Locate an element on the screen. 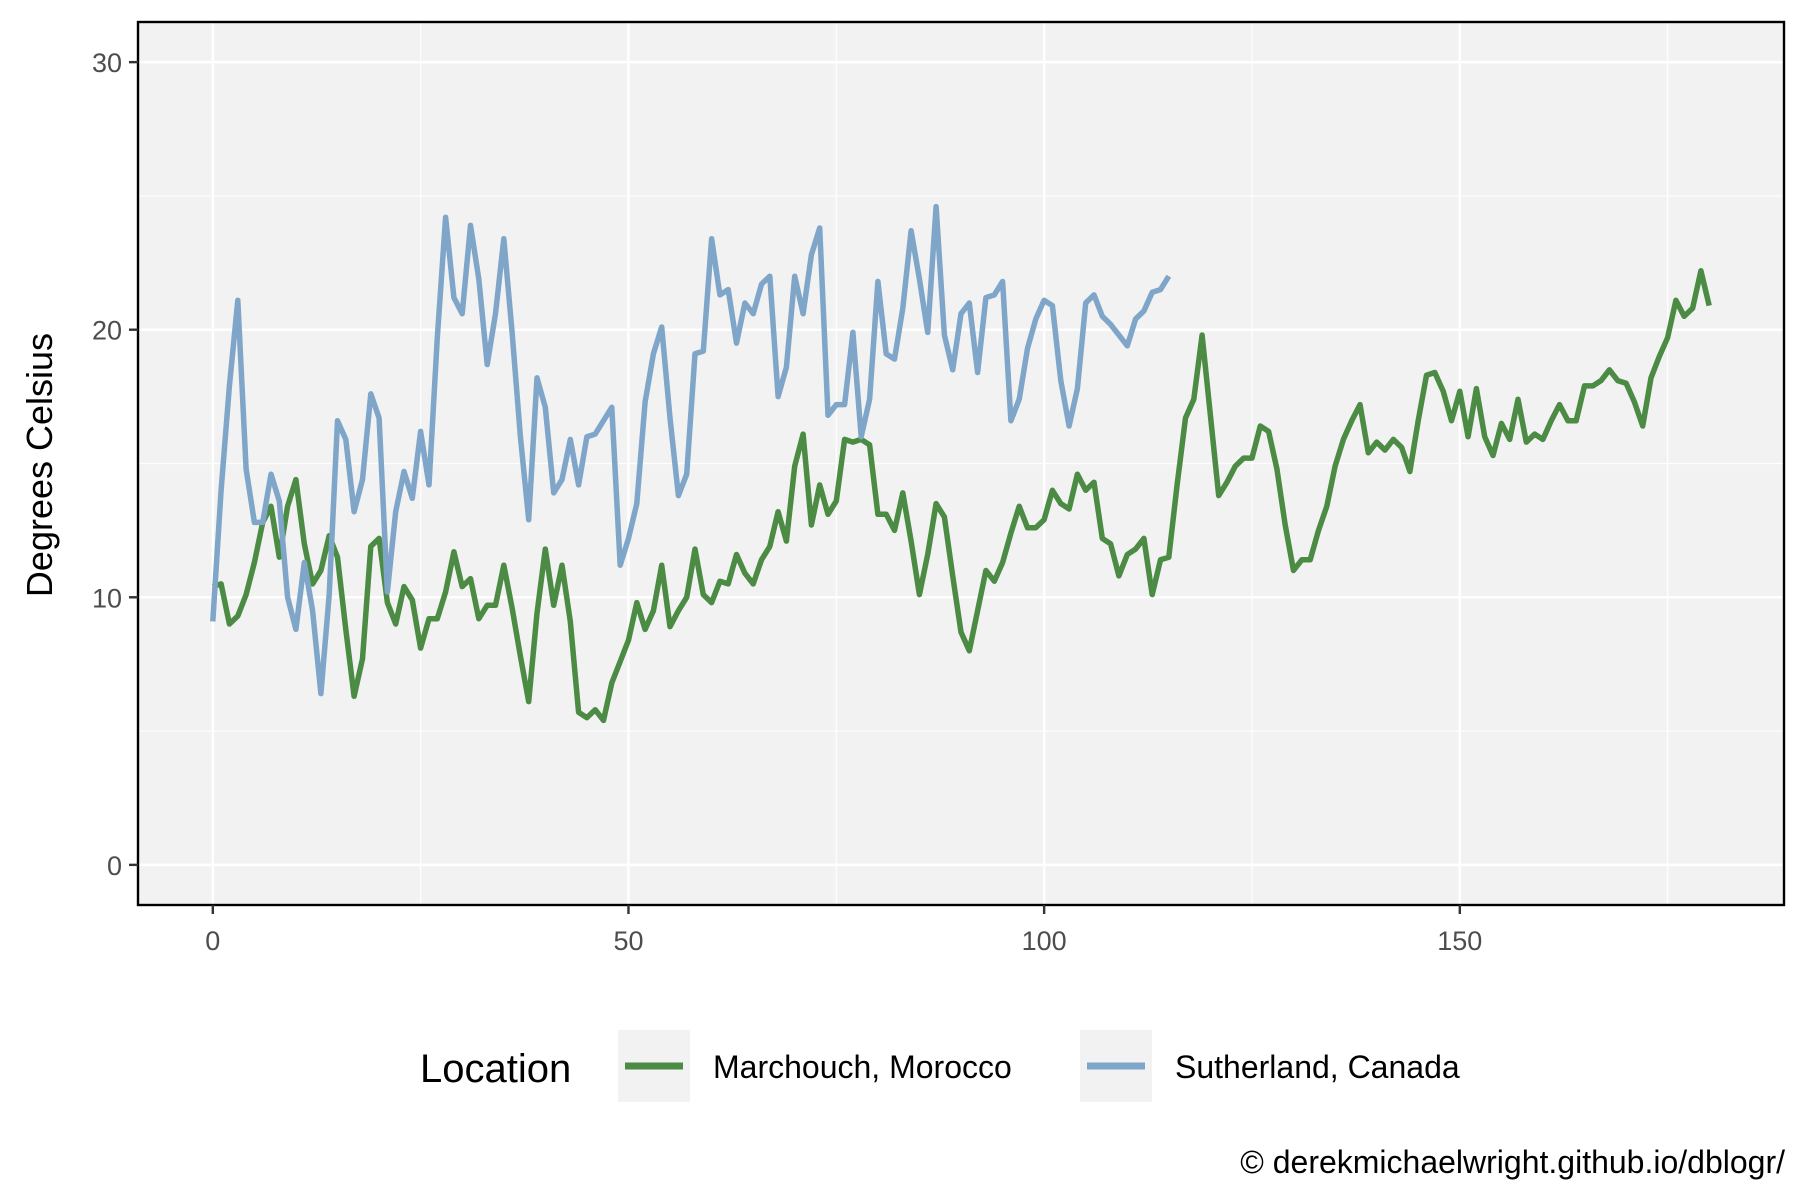 The width and height of the screenshot is (1800, 1200). y-tick-label: 0 is located at coordinates (114, 866).